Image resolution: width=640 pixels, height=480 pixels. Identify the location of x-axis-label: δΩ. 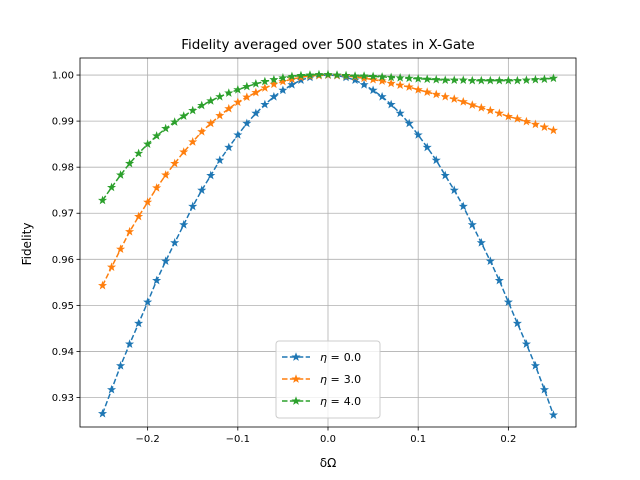
(328, 463).